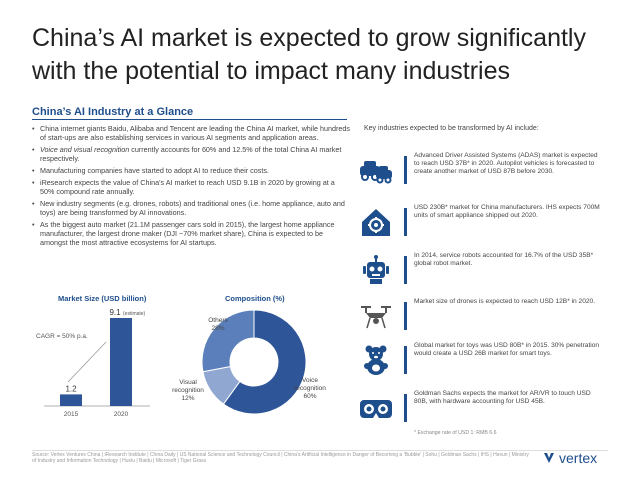 This screenshot has height=480, width=640. What do you see at coordinates (115, 312) in the screenshot?
I see `bar-value-label: 9.1` at bounding box center [115, 312].